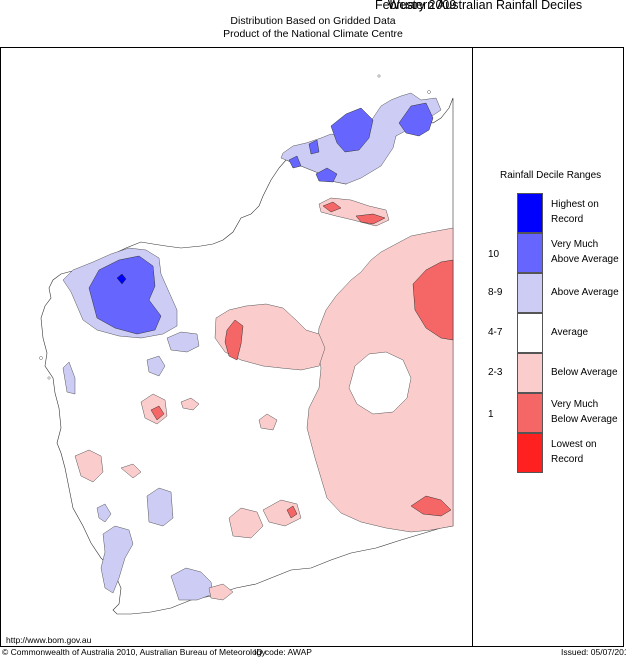  I want to click on goldfields-above, so click(160, 507).